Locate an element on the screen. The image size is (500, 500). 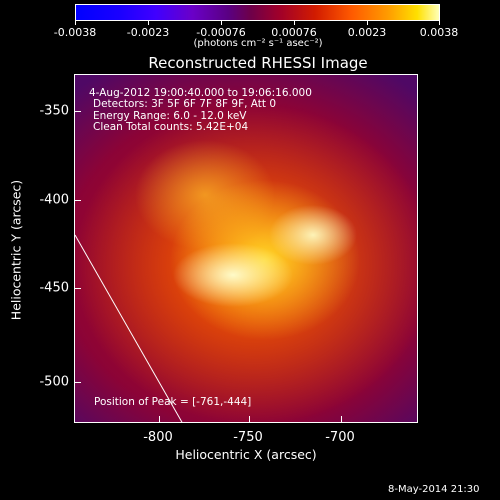
info-energy-range: Energy Range: 6.0 - 12.0 keV is located at coordinates (170, 116).